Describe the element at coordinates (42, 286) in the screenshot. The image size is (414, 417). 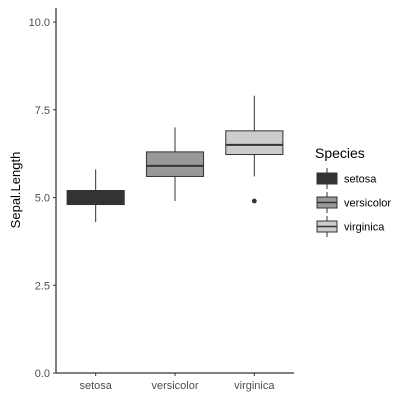
I see `y-tick-label: 2.5` at that location.